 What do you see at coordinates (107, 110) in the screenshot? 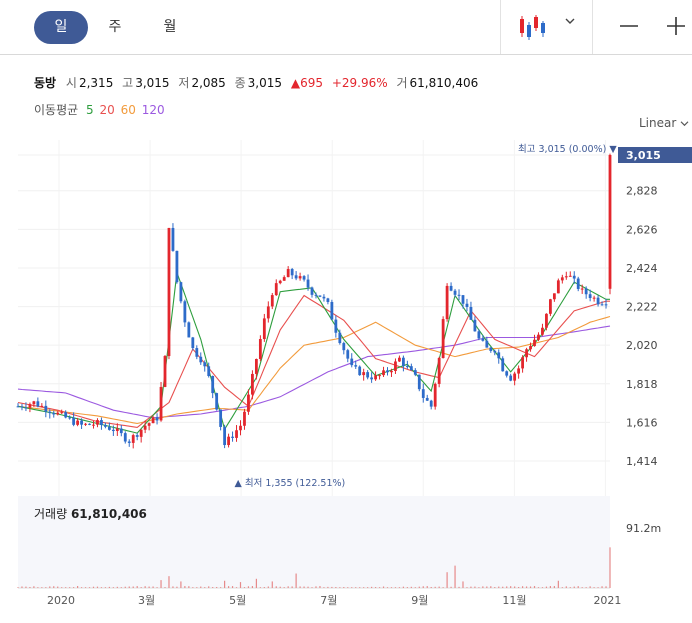
I see `ma20-label: 20` at bounding box center [107, 110].